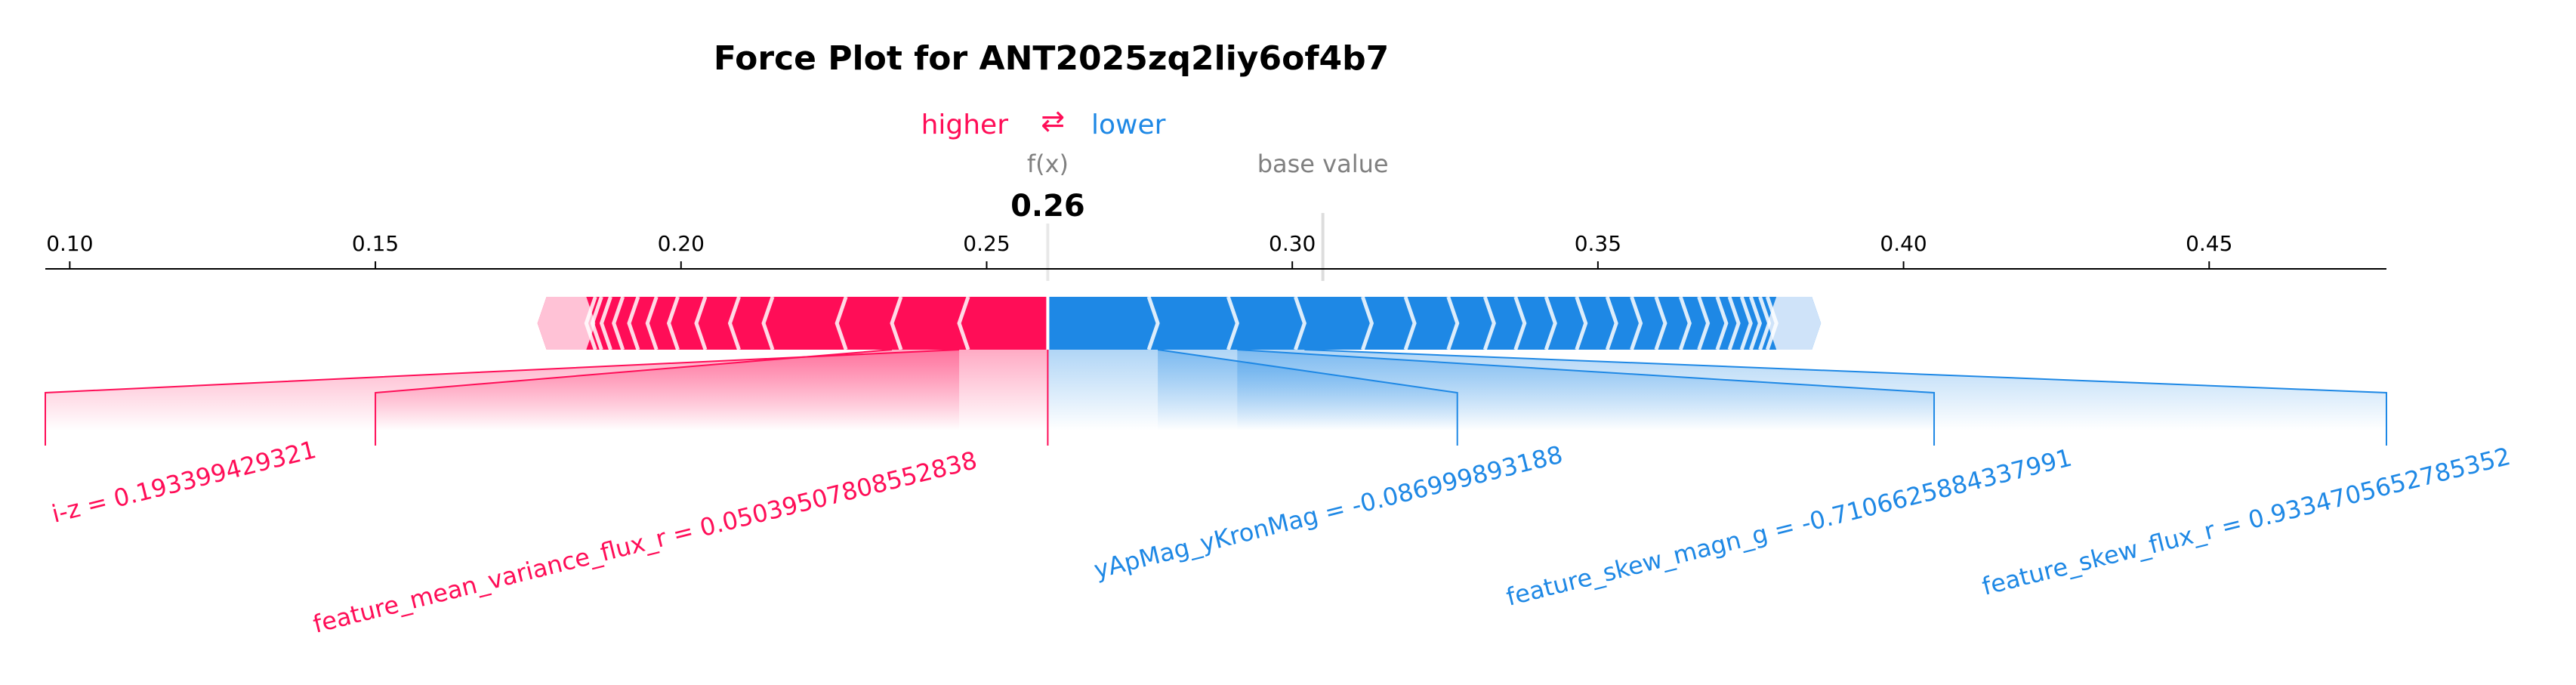 The image size is (2576, 685). What do you see at coordinates (965, 125) in the screenshot?
I see `legend-higher: higher` at bounding box center [965, 125].